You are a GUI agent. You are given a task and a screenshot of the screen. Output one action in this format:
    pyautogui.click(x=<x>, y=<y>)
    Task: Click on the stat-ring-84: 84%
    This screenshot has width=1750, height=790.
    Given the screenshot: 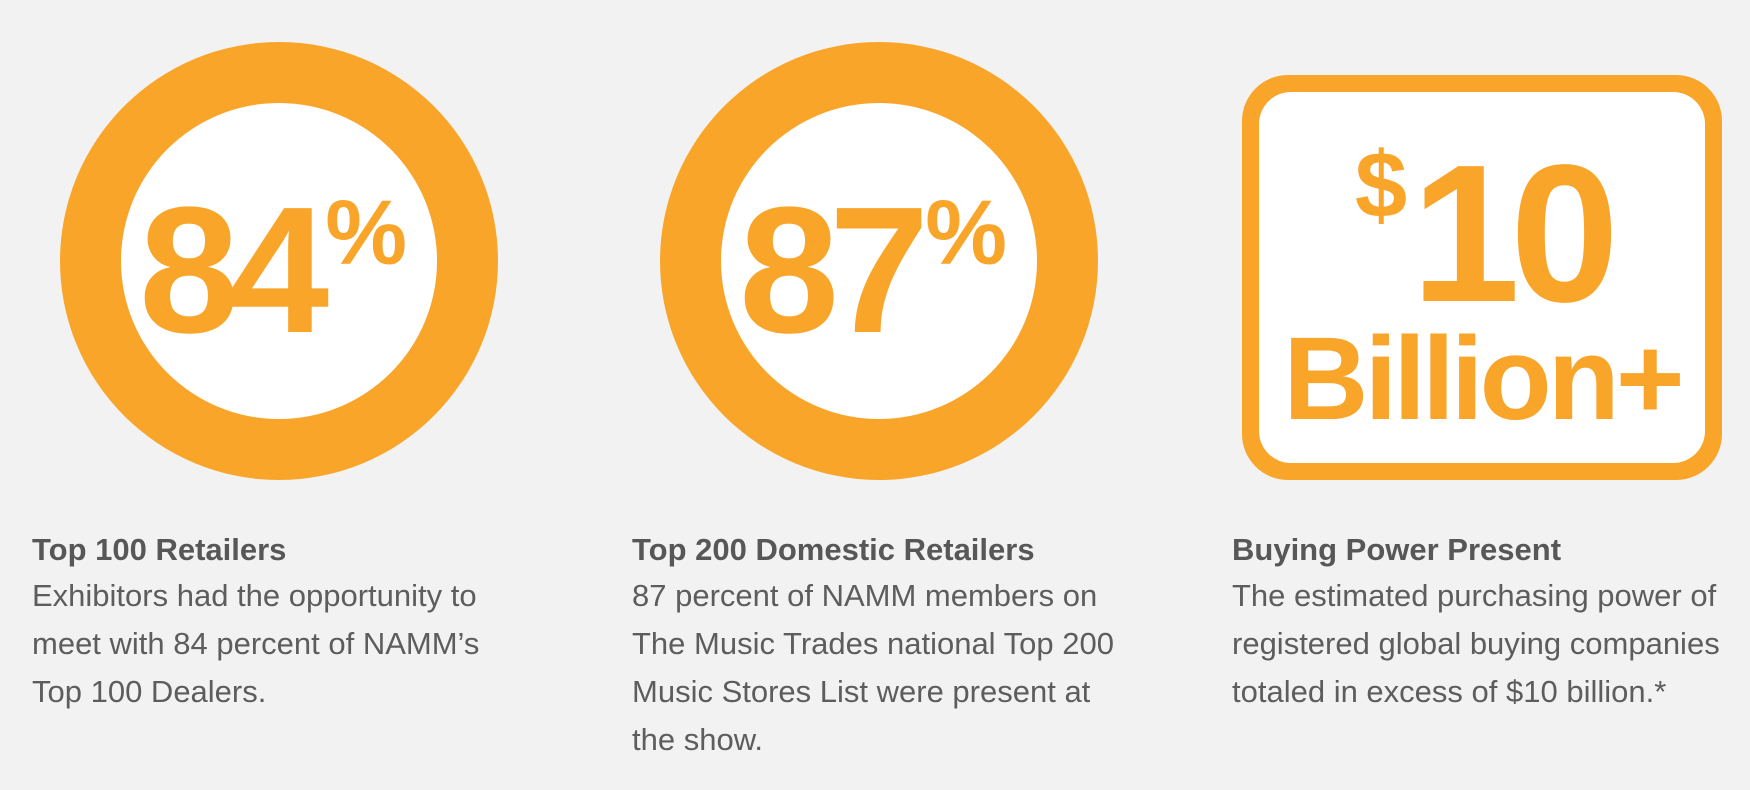 What is the action you would take?
    pyautogui.click(x=279, y=261)
    